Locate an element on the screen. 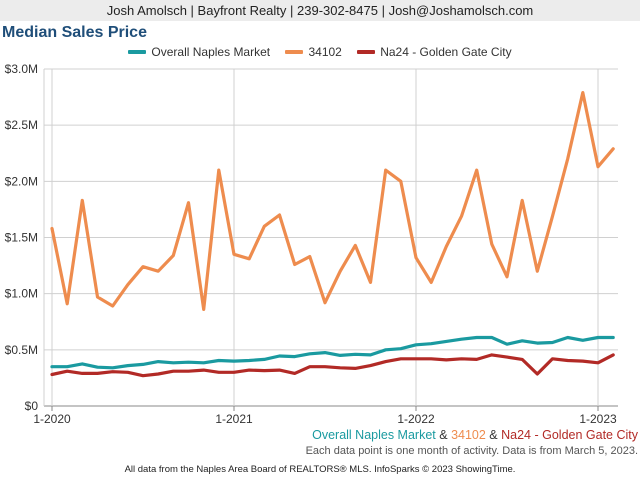  bottom-legend-sep-1: & is located at coordinates (443, 435).